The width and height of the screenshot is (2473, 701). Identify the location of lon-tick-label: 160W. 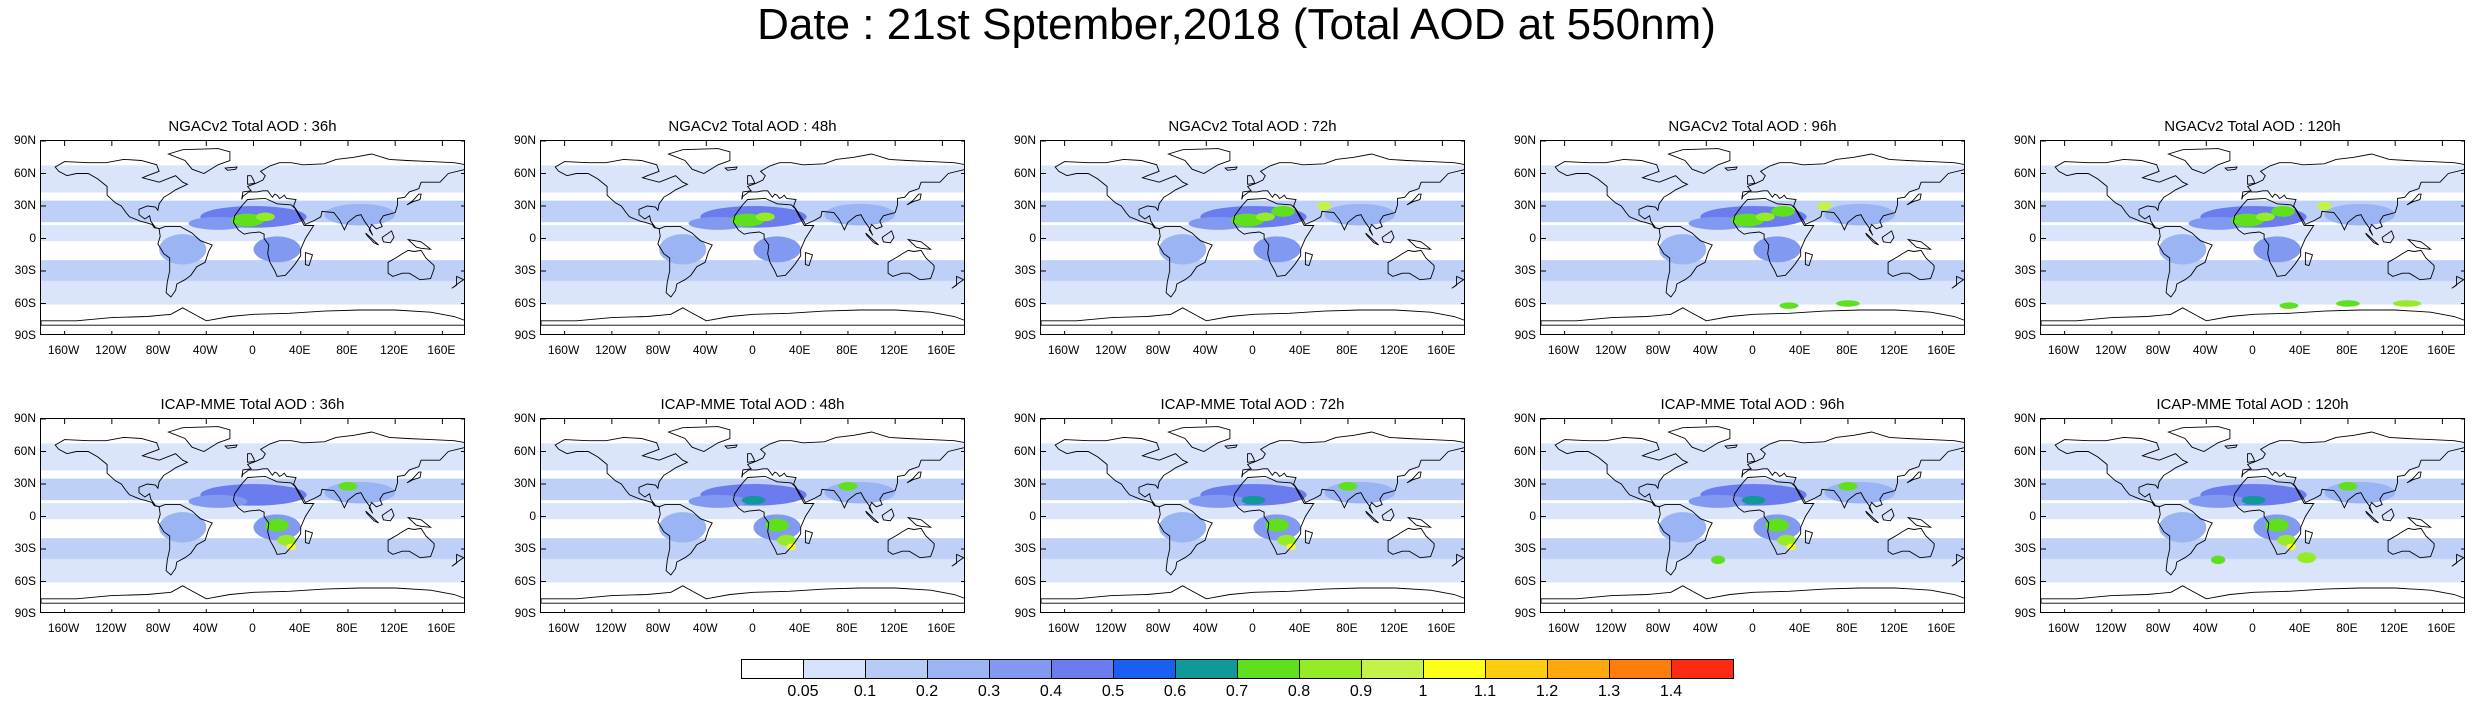
(2063, 350).